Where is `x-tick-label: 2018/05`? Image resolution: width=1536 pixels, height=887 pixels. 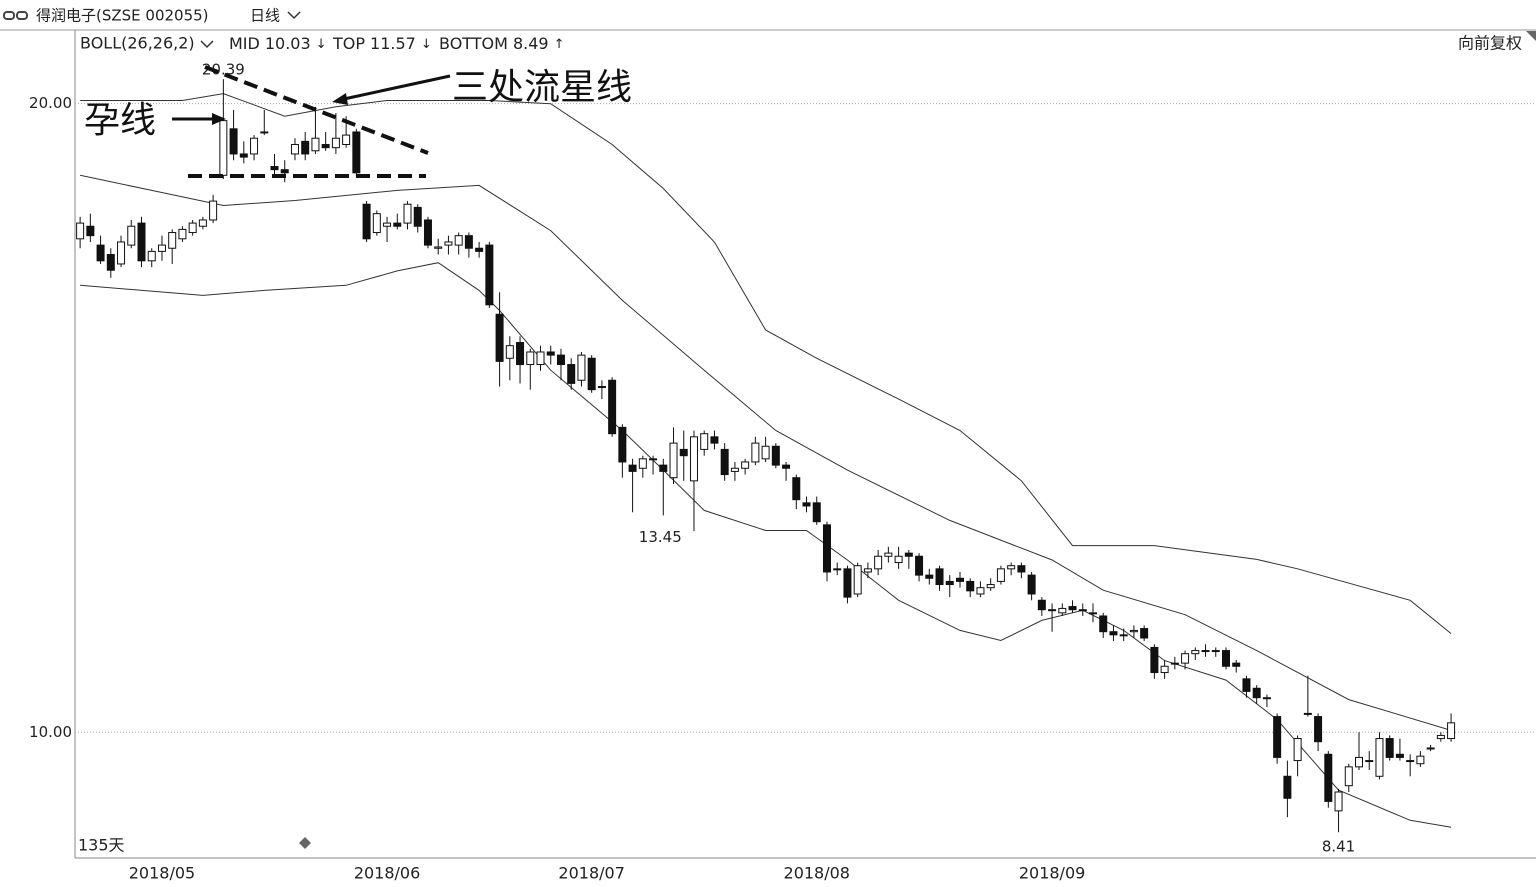 x-tick-label: 2018/05 is located at coordinates (162, 873).